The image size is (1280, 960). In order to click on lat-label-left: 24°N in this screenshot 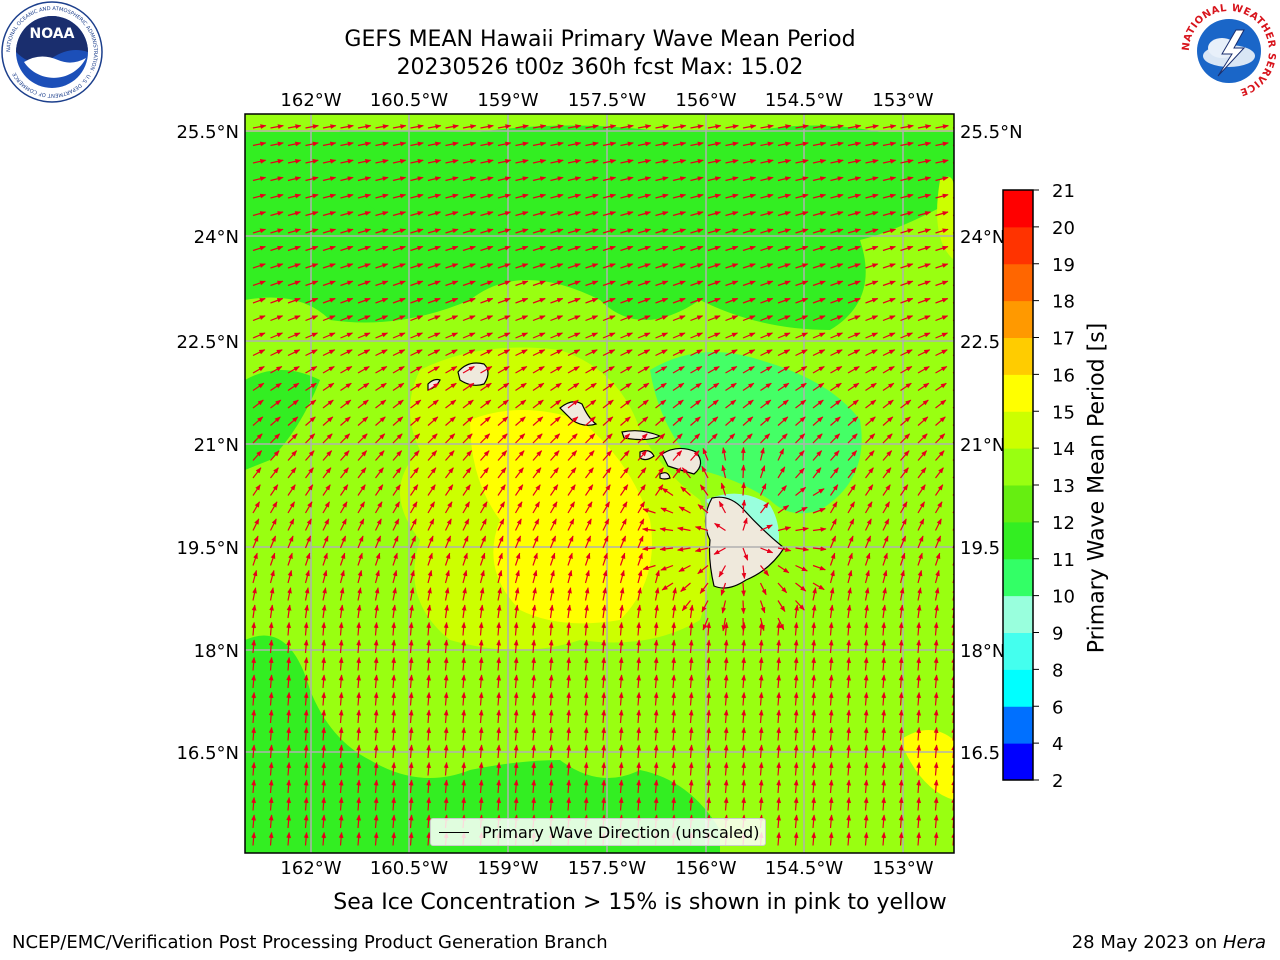, I will do `click(216, 237)`.